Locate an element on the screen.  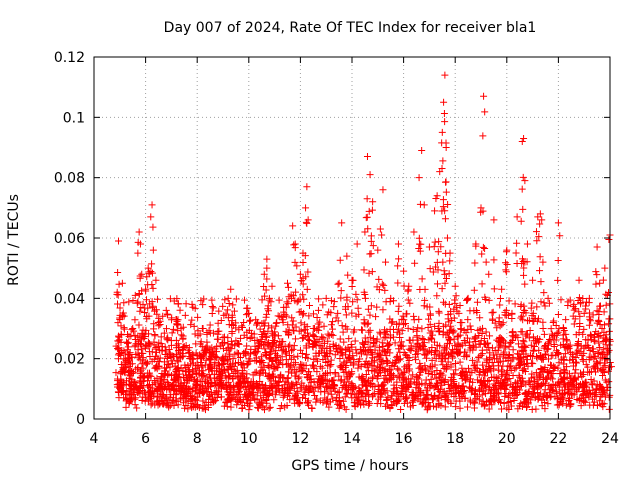
y-tick-label: 0 is located at coordinates (80, 420).